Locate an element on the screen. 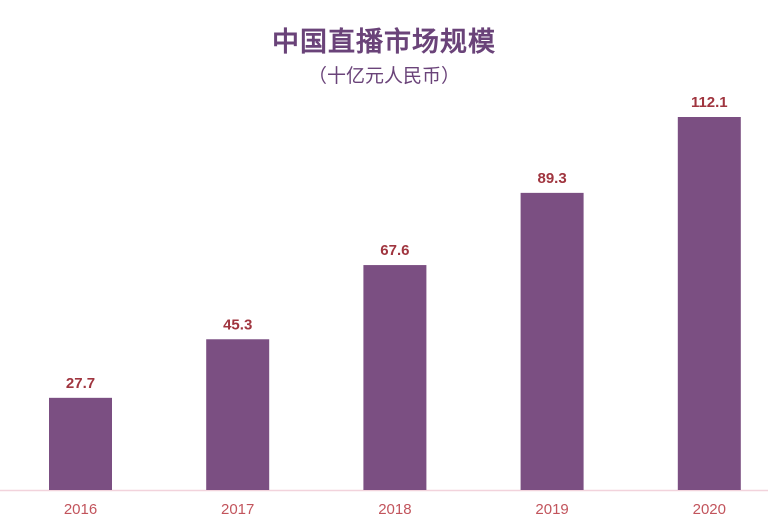 This screenshot has width=768, height=528. x-tick-label-2020: 2020 is located at coordinates (709, 509).